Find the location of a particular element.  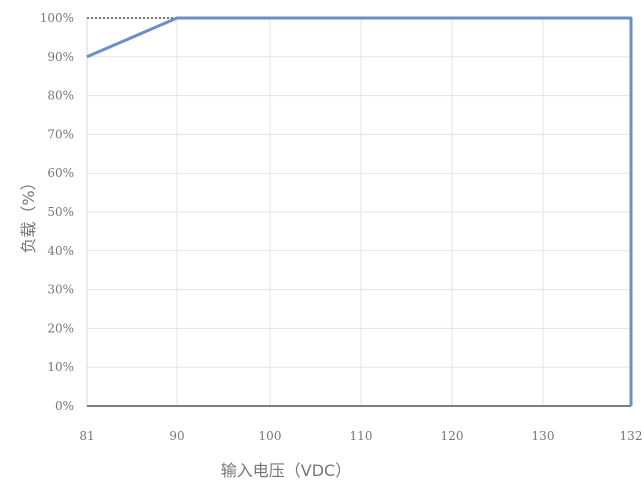

x-tick-label: 130 is located at coordinates (543, 436).